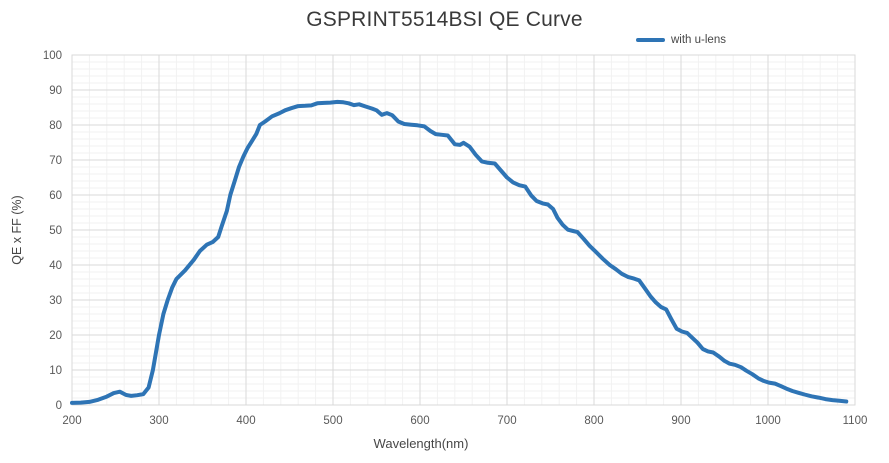 The image size is (889, 463). Describe the element at coordinates (421, 443) in the screenshot. I see `x-axis-label: Wavelength(nm)` at that location.